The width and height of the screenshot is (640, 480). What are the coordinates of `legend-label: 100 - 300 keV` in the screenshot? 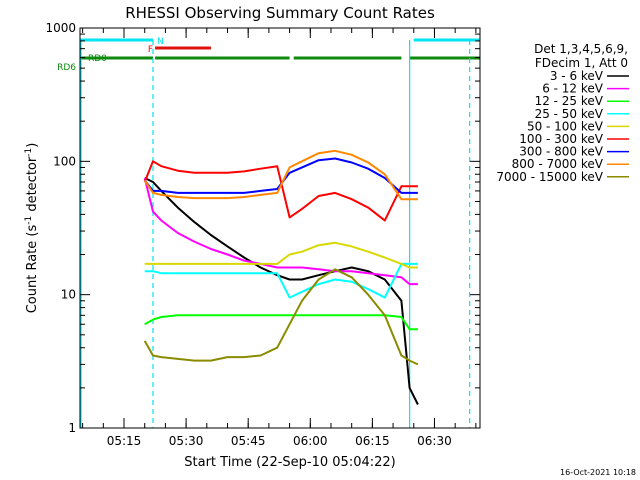 It's located at (561, 139).